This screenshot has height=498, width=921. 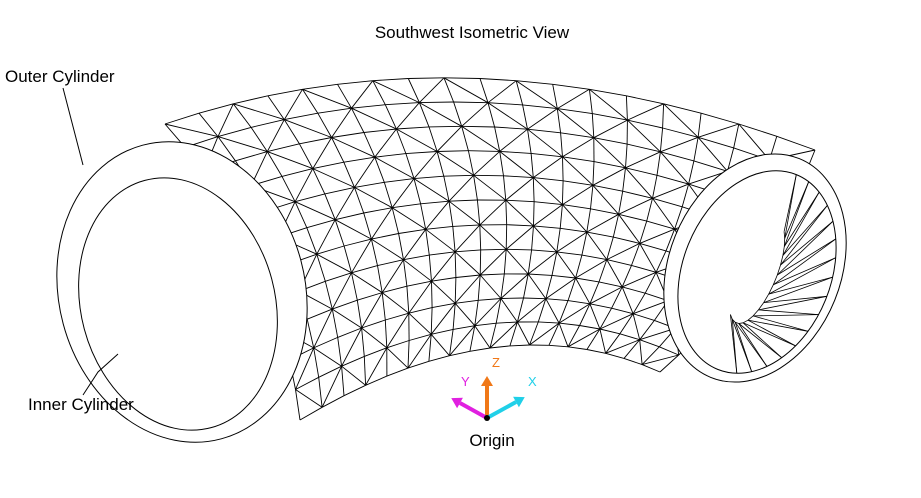 I want to click on outer-cylinder-label: Outer Cylinder, so click(x=60, y=76).